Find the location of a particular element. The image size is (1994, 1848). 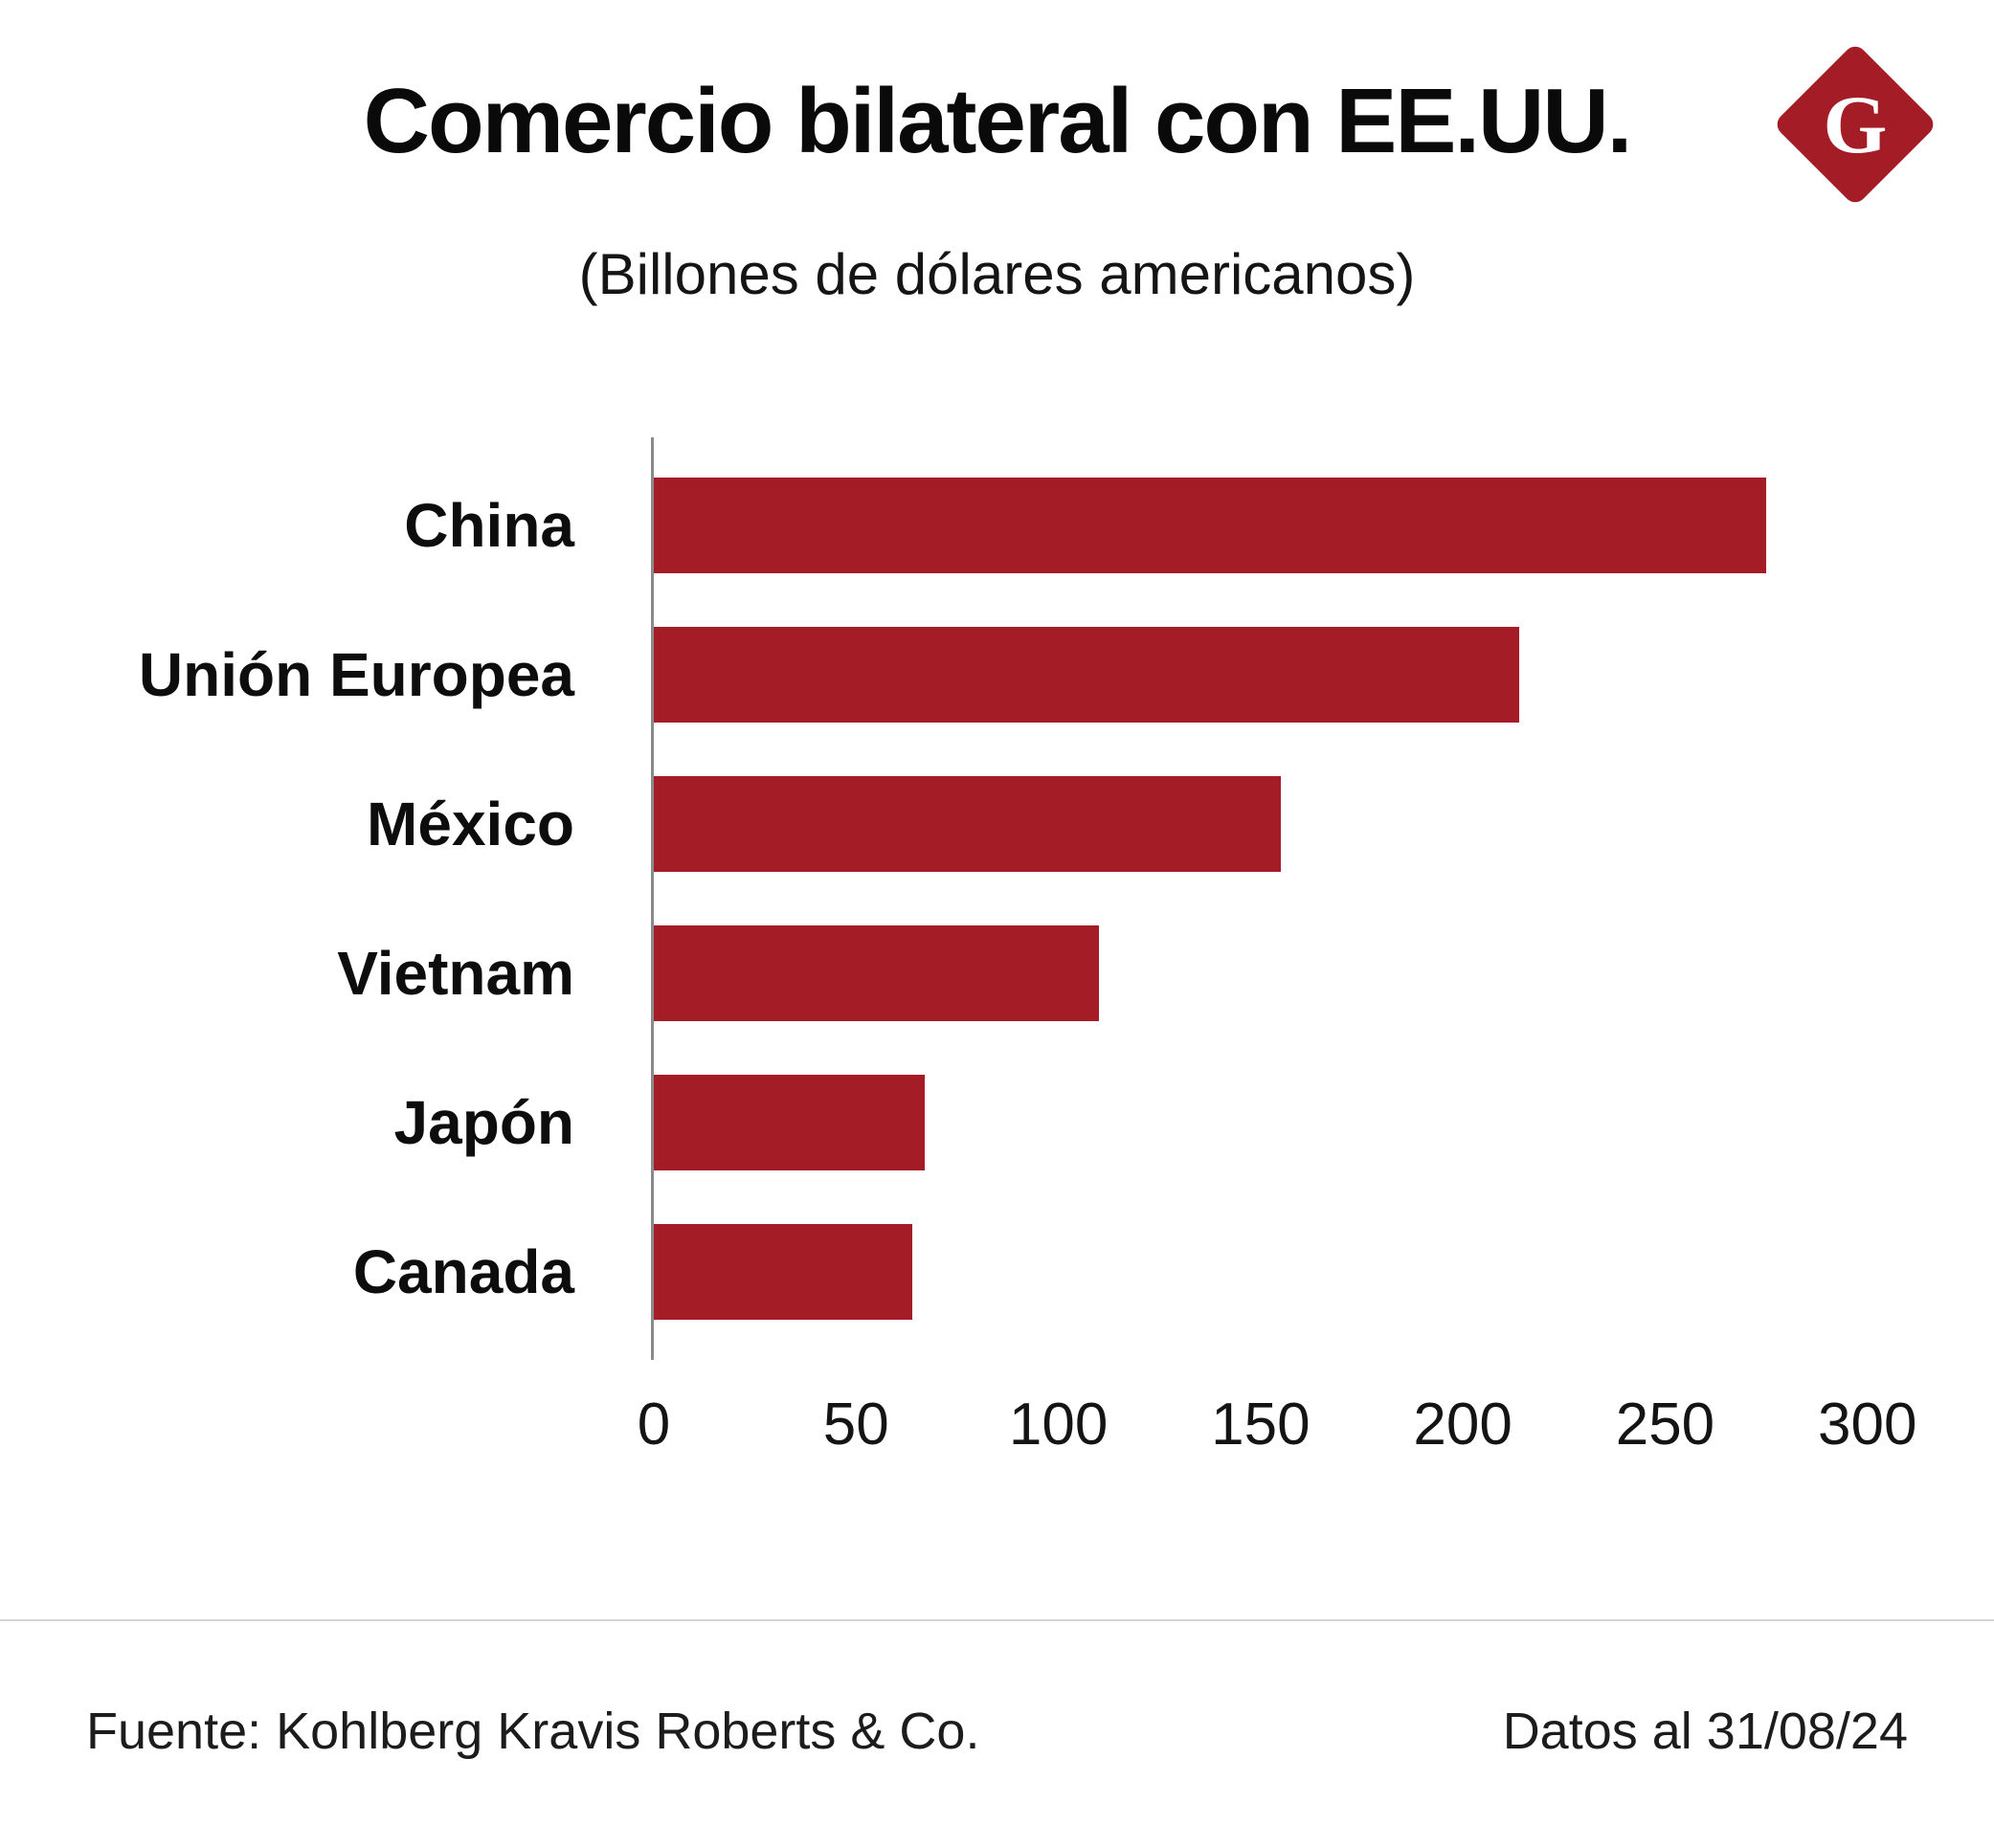

bar-row: Unión Europea is located at coordinates (963, 675).